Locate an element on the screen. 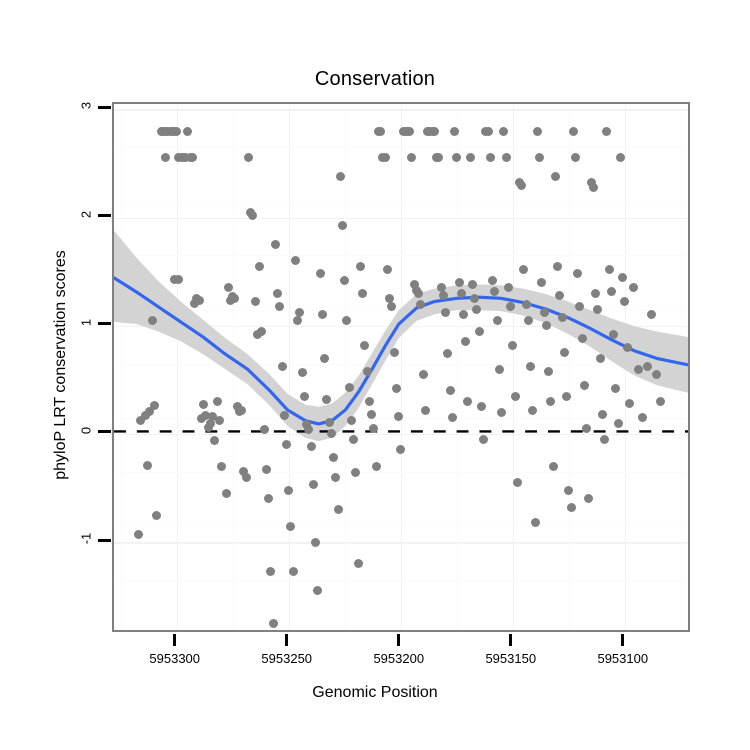 The width and height of the screenshot is (750, 750). y-axis-tick-label: 3 is located at coordinates (86, 106).